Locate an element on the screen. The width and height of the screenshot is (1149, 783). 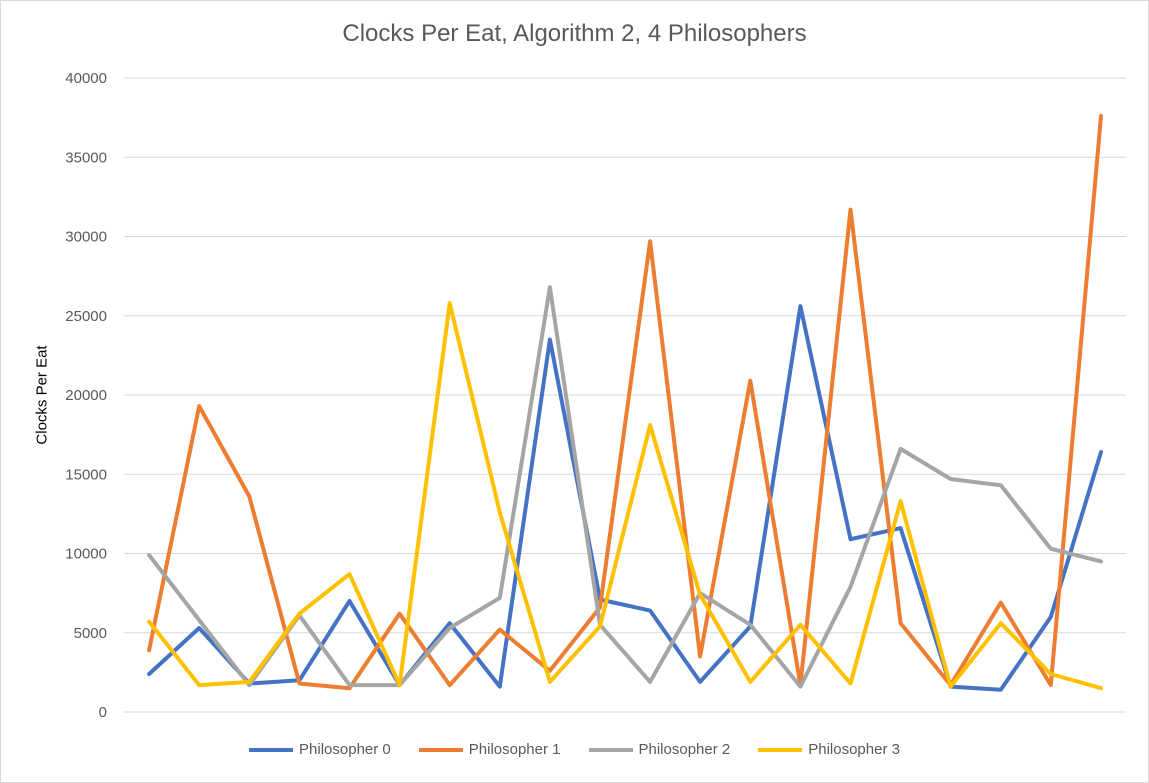
y-tick-label: 25000 is located at coordinates (86, 316).